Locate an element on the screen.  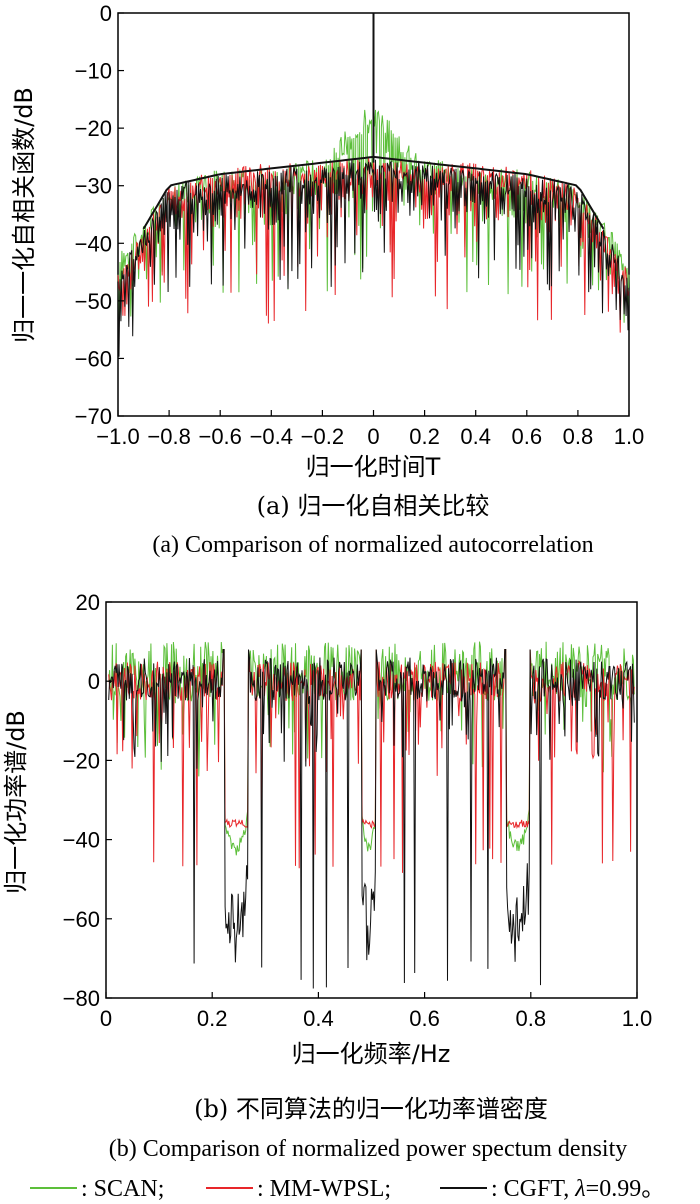
x-tick-labels: 0 0.2 0.4 0.6 0.8 1.0 is located at coordinates (376, 1011).